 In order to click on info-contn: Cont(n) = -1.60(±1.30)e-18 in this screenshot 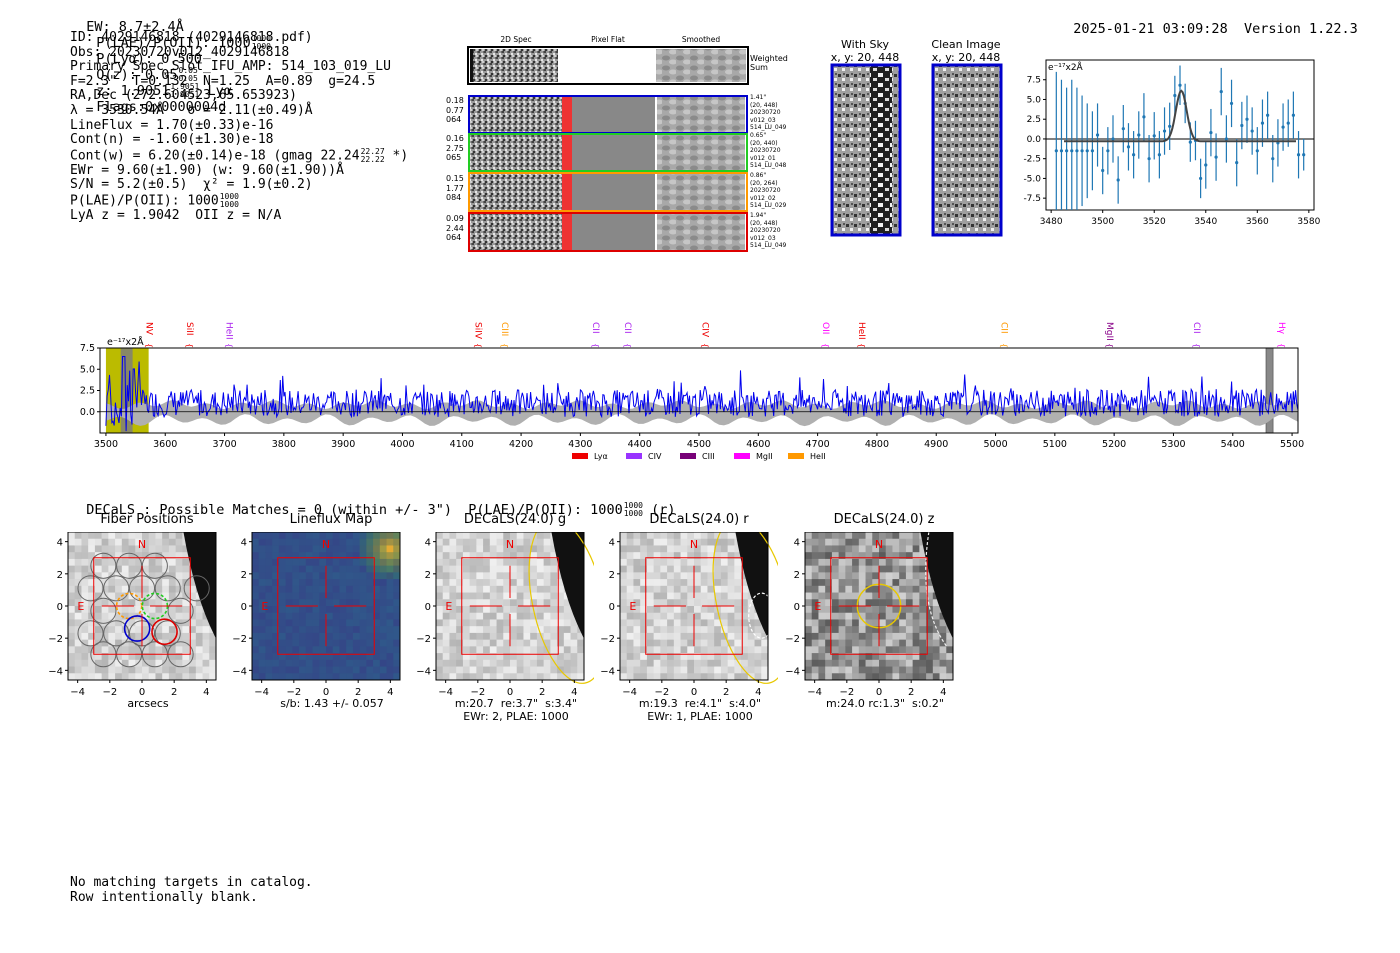, I will do `click(172, 140)`.